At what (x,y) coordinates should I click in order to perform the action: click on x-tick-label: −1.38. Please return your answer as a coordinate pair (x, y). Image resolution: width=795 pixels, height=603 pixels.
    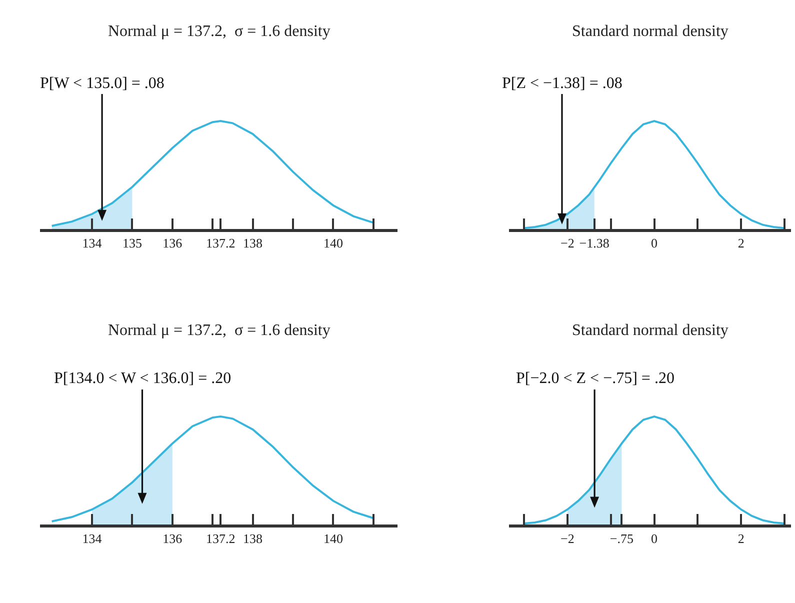
    Looking at the image, I should click on (594, 242).